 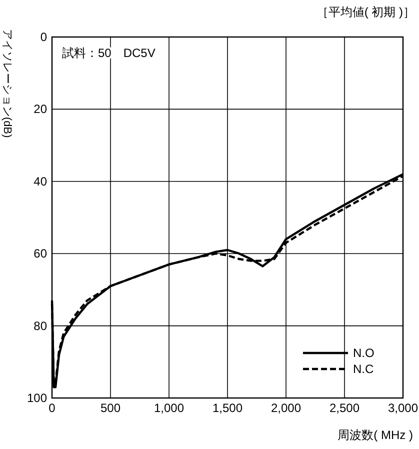 I want to click on y-axis-title: アイソレーション(dB), so click(x=7, y=83).